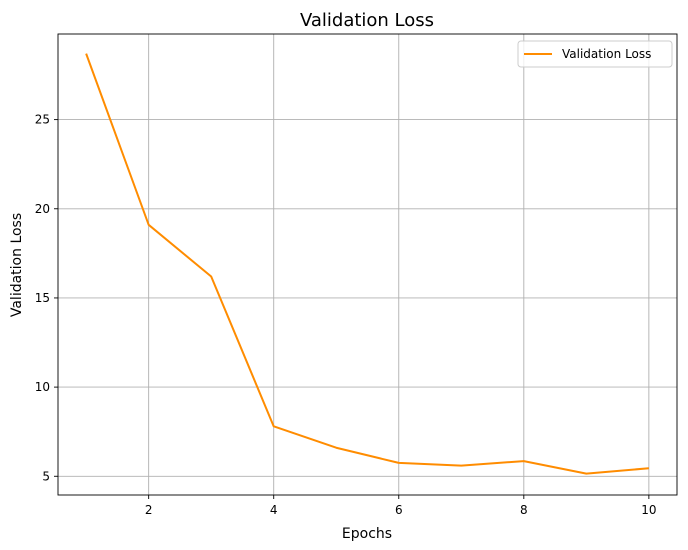 Image resolution: width=688 pixels, height=550 pixels. What do you see at coordinates (42, 387) in the screenshot?
I see `y-tick-label: 10` at bounding box center [42, 387].